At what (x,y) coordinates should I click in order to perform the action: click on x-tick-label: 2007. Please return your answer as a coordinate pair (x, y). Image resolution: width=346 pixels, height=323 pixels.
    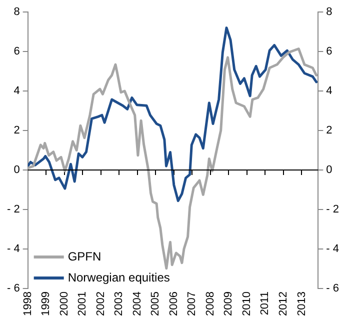
    Looking at the image, I should click on (192, 304).